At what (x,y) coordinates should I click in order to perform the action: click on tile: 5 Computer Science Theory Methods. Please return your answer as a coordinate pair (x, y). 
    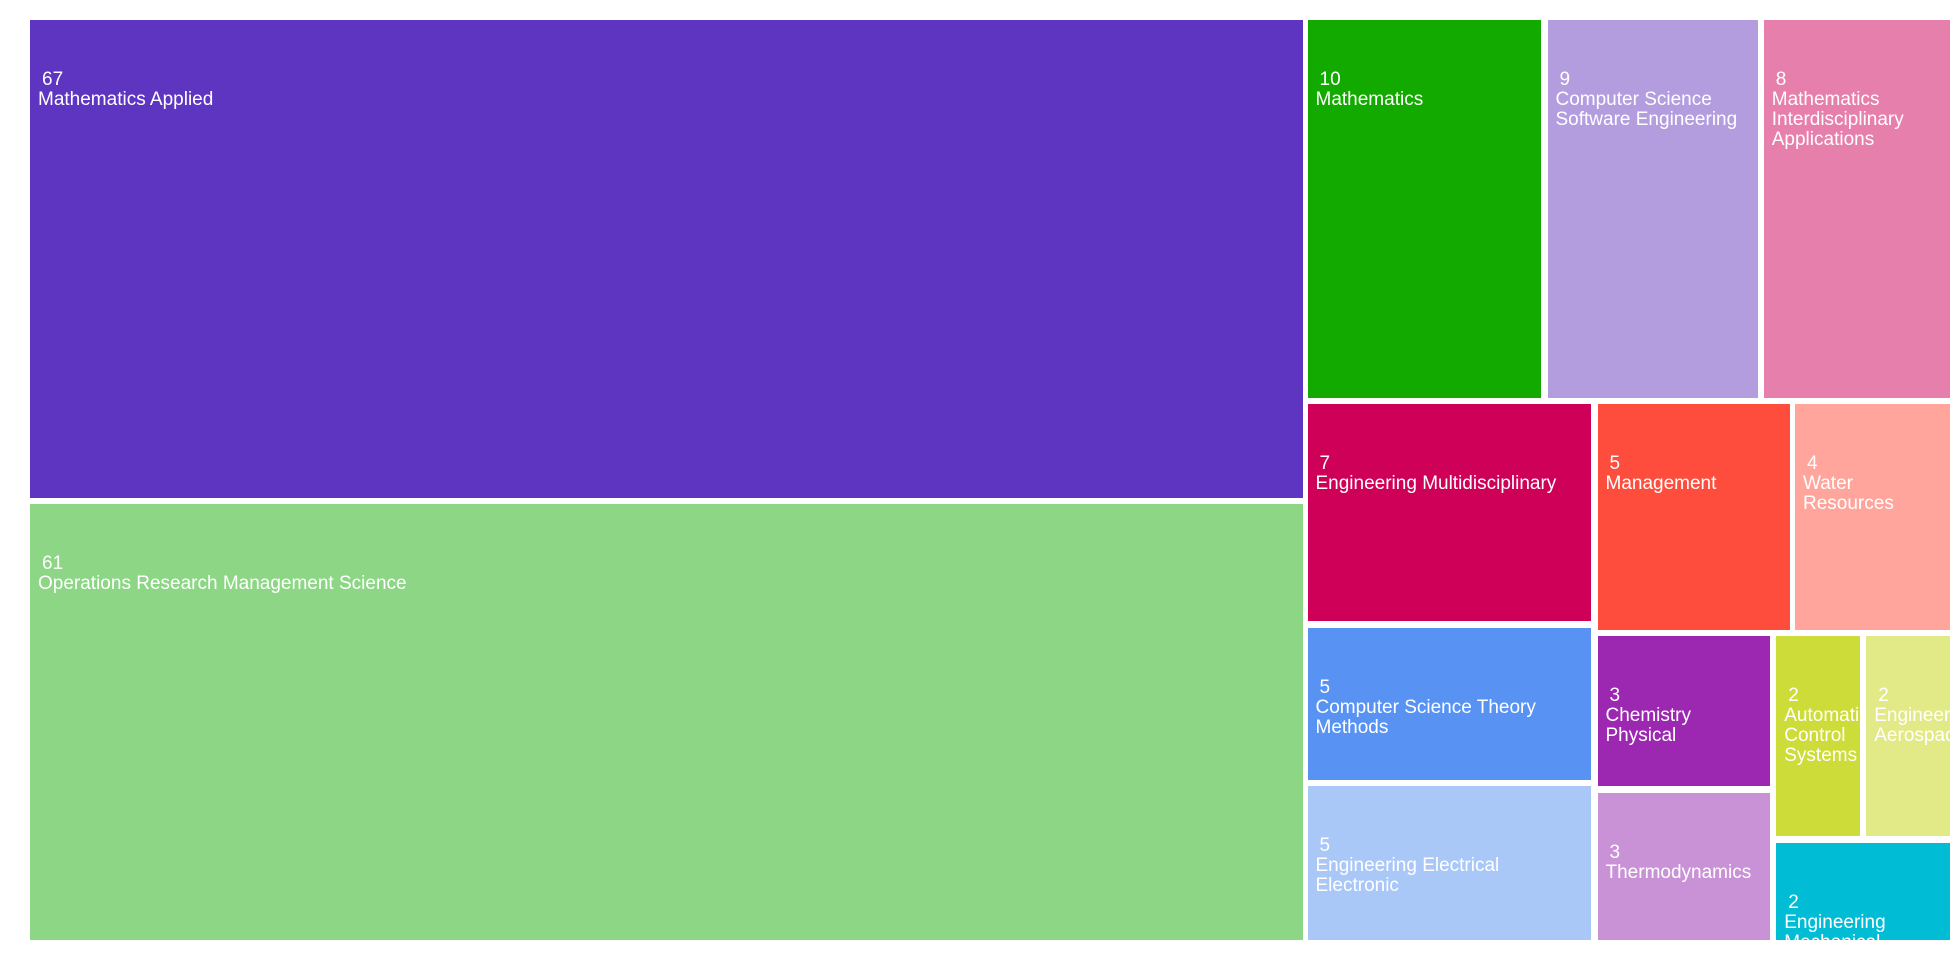
    Looking at the image, I should click on (1449, 703).